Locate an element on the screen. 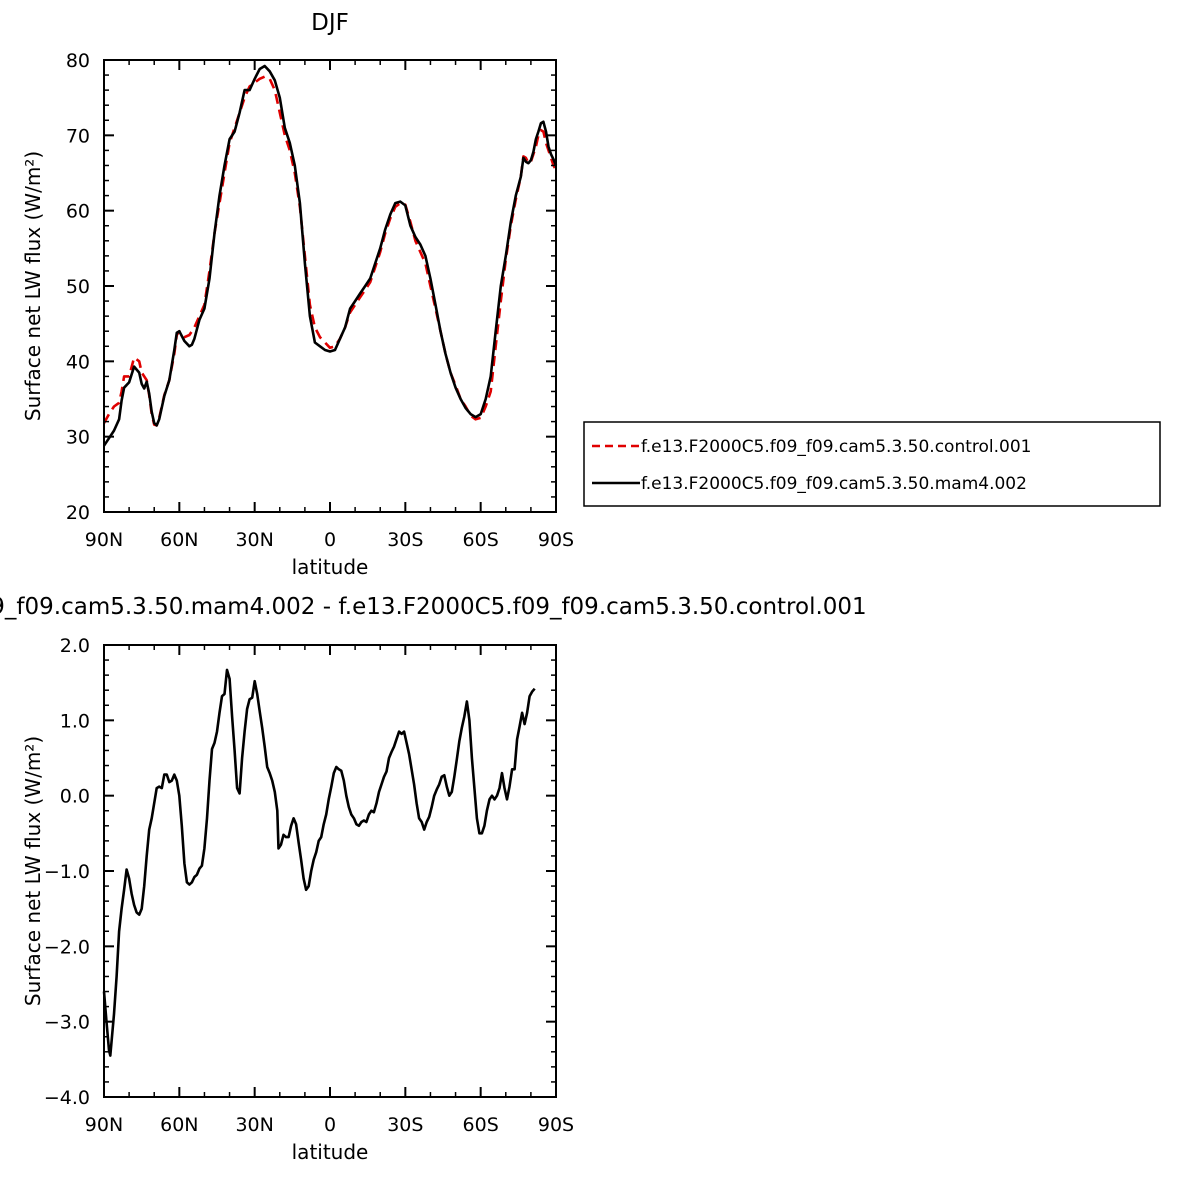 The height and width of the screenshot is (1180, 1180). y-tick-label: −2.0 is located at coordinates (67, 947).